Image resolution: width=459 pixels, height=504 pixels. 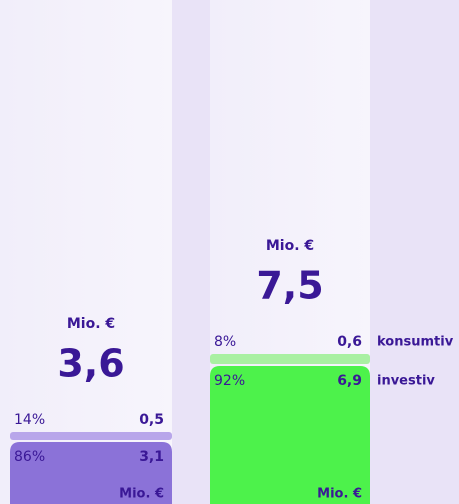 I want to click on total-value: 3,6, so click(x=90, y=364).